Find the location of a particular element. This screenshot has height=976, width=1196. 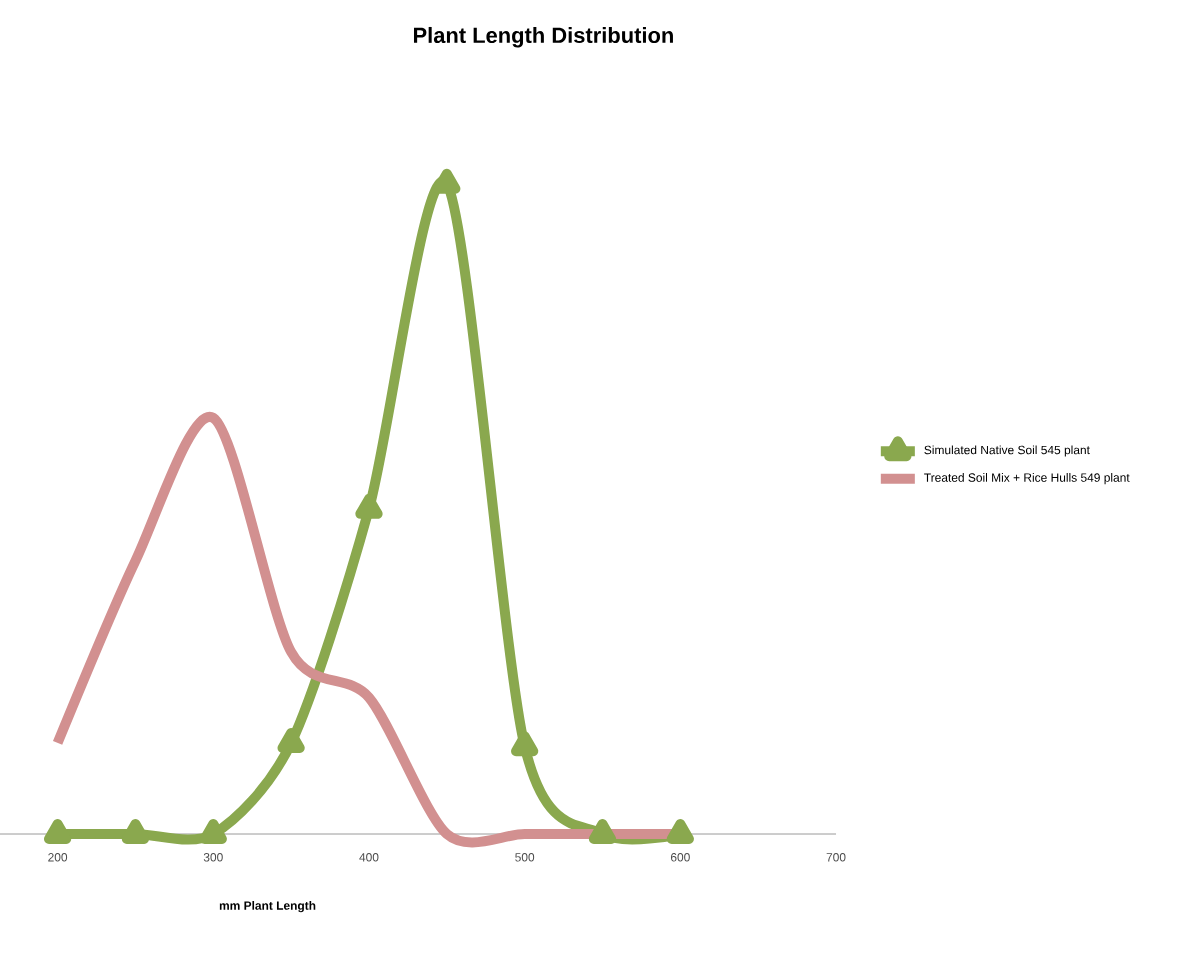

chart-title: Plant Length Distribution is located at coordinates (543, 37).